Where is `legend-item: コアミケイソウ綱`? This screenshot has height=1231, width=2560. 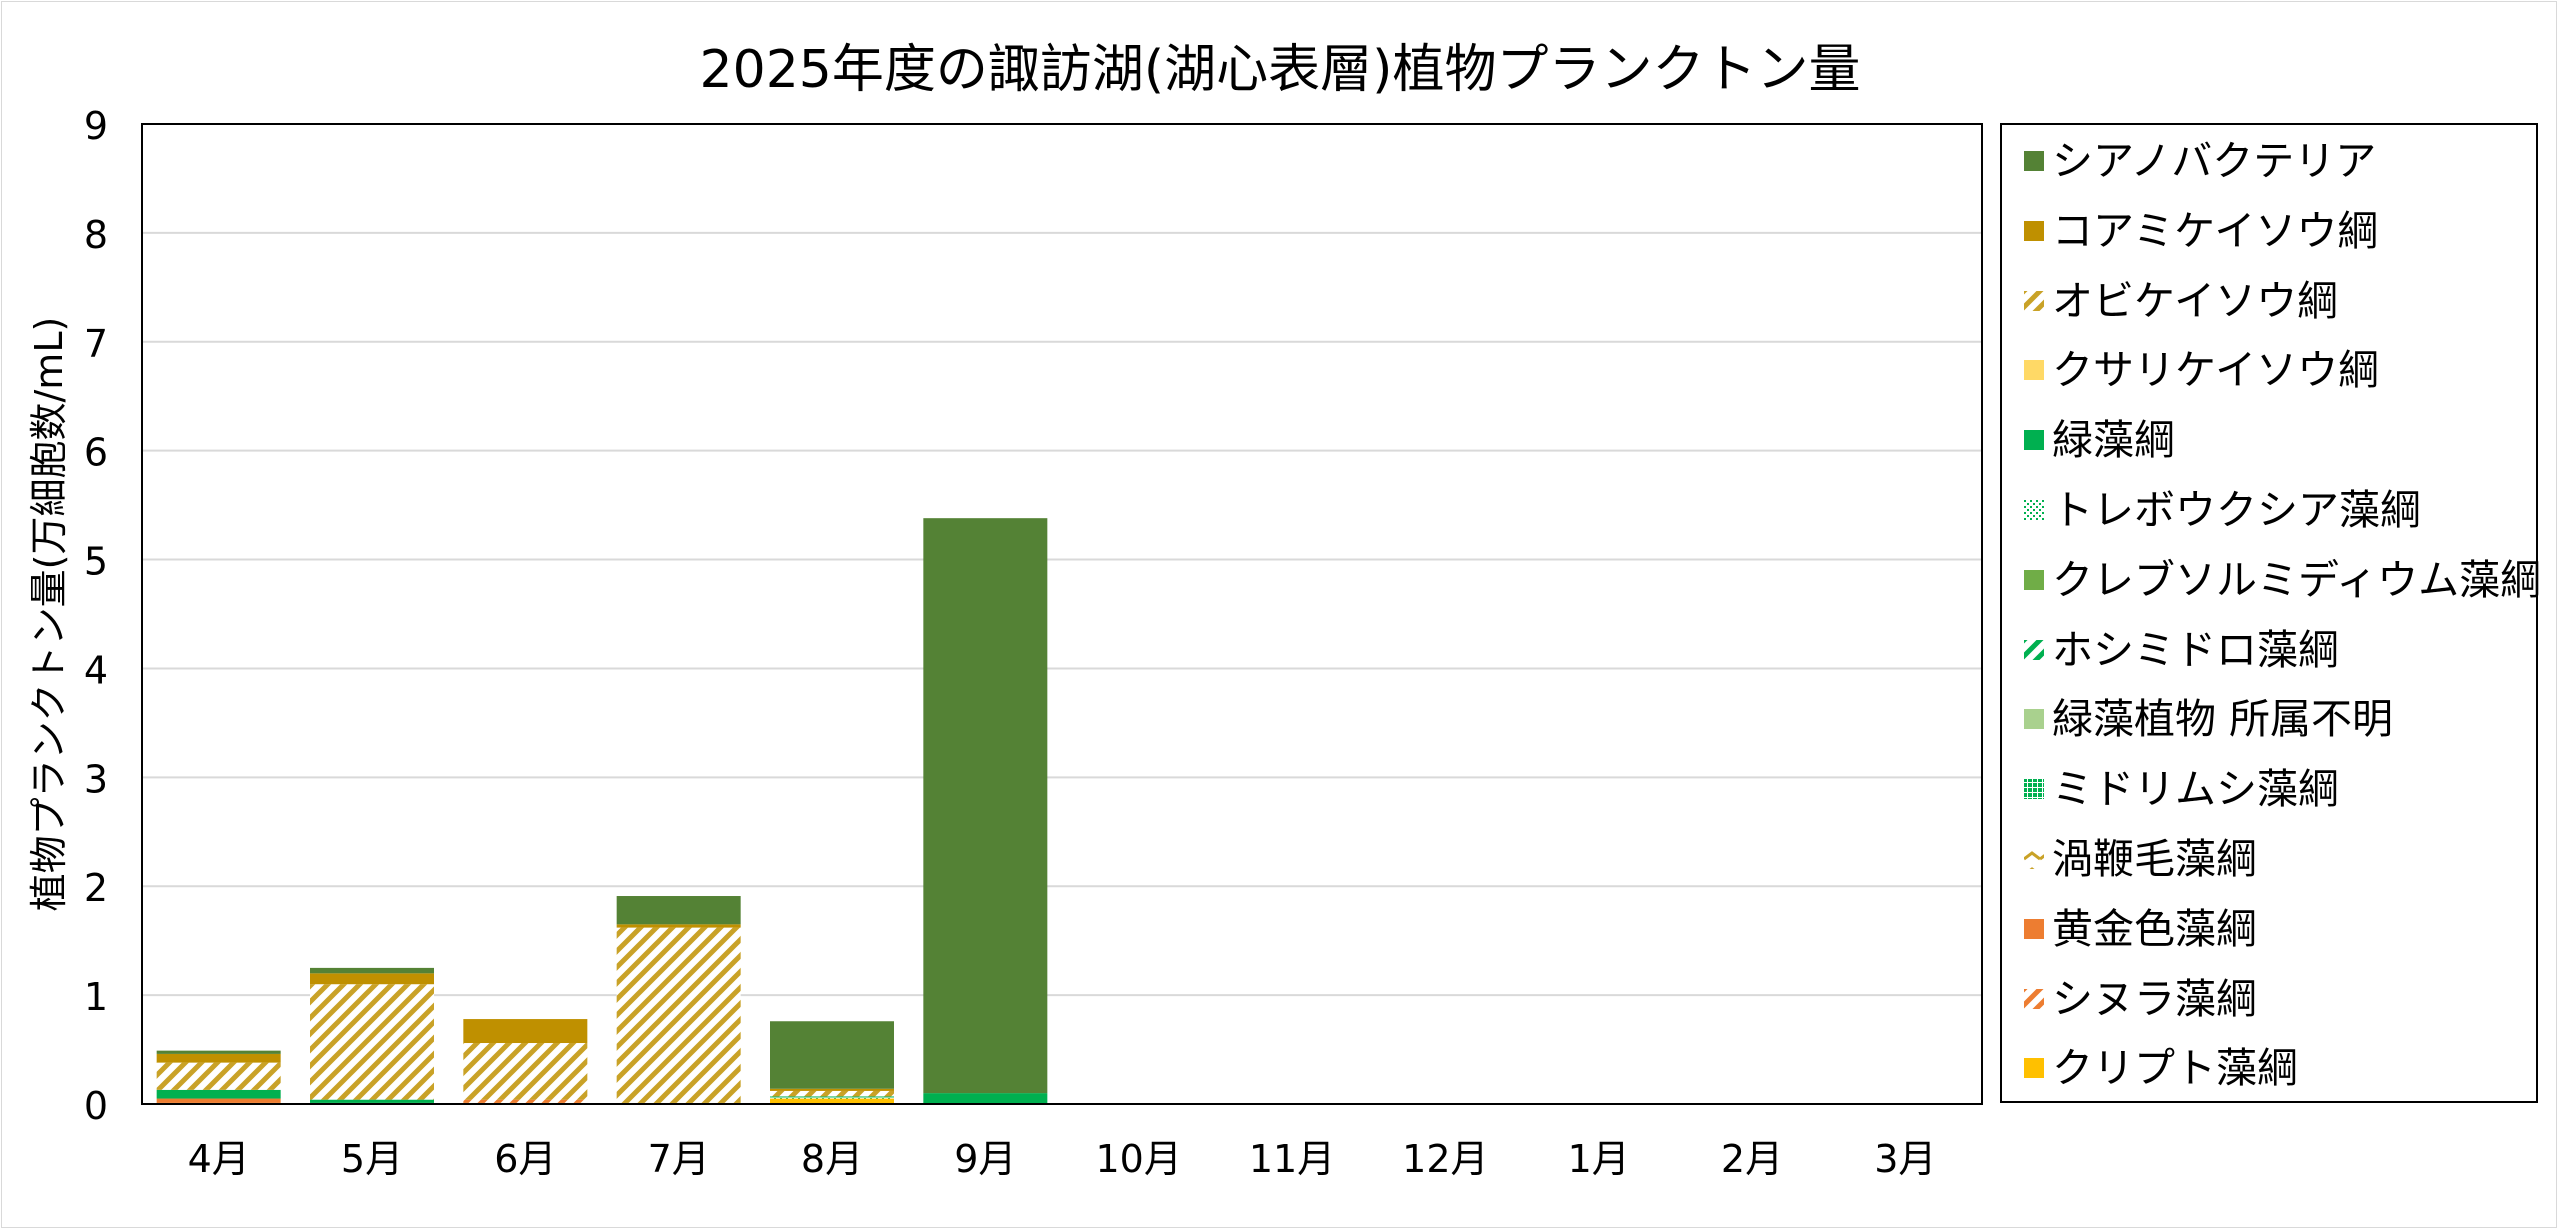
legend-item: コアミケイソウ綱 is located at coordinates (2201, 231).